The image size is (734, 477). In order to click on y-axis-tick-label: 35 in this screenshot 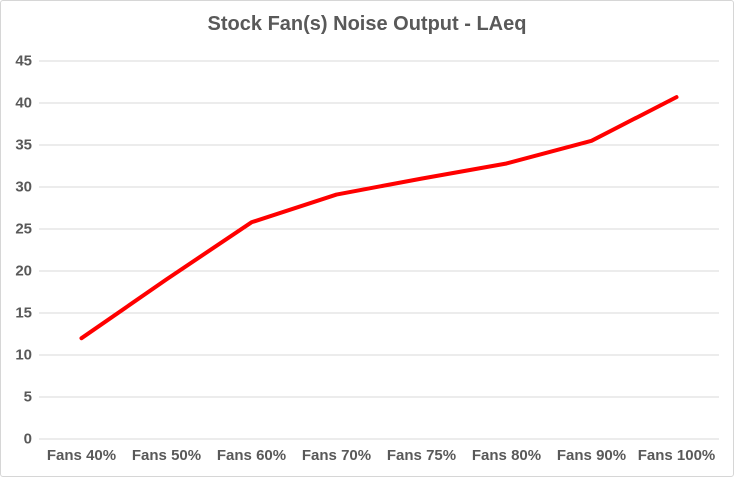, I will do `click(23, 145)`.